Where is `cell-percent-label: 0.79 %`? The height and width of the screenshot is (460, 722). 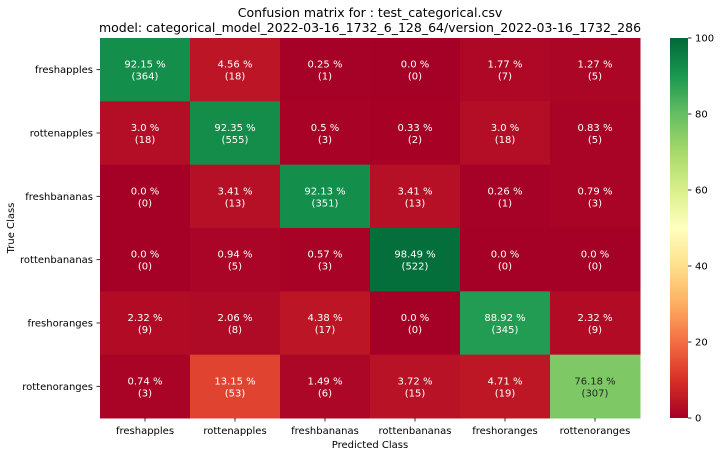
cell-percent-label: 0.79 % is located at coordinates (595, 191).